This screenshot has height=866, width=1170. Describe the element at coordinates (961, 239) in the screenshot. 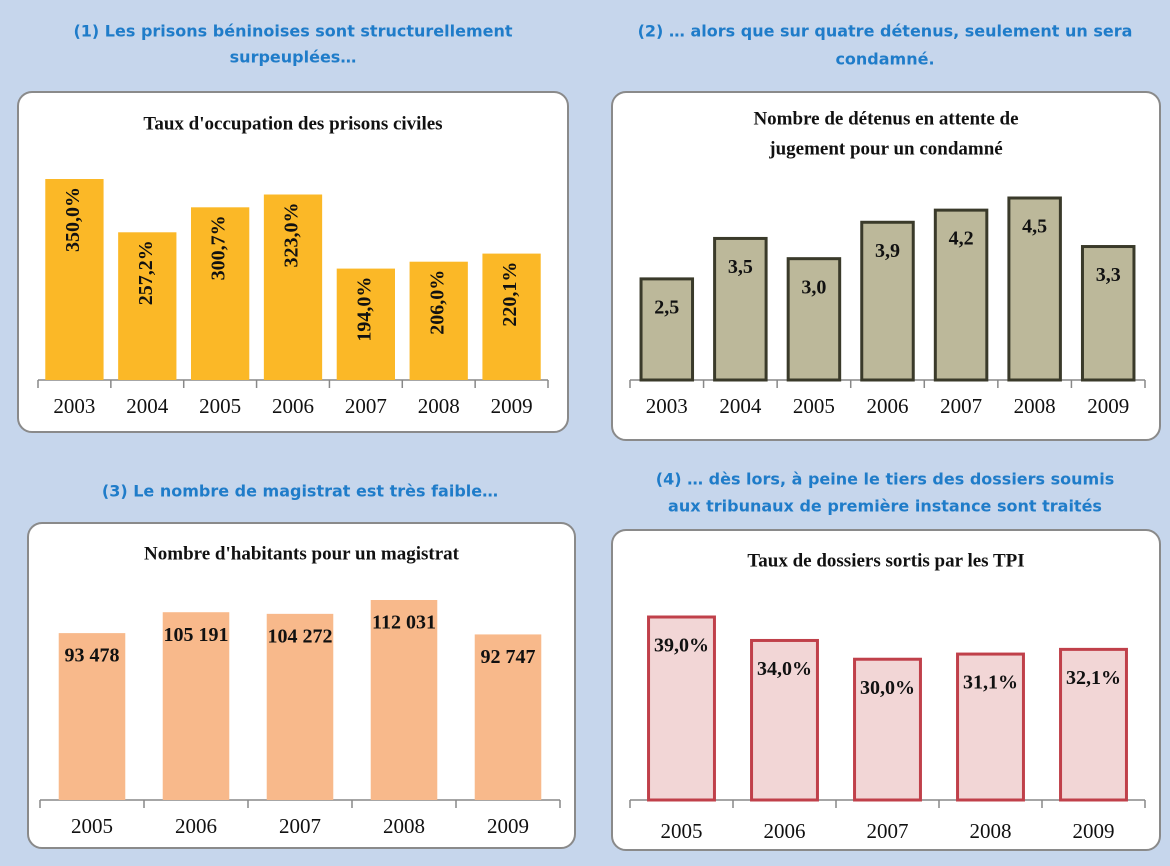

I see `value-label: 4,2` at that location.